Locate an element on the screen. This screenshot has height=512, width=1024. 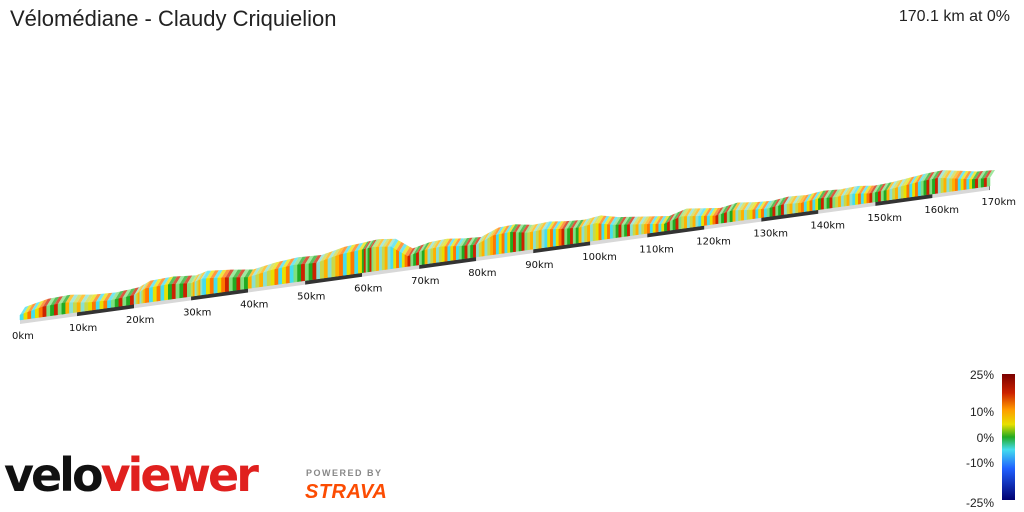
baseline-segment is located at coordinates (49, 318).